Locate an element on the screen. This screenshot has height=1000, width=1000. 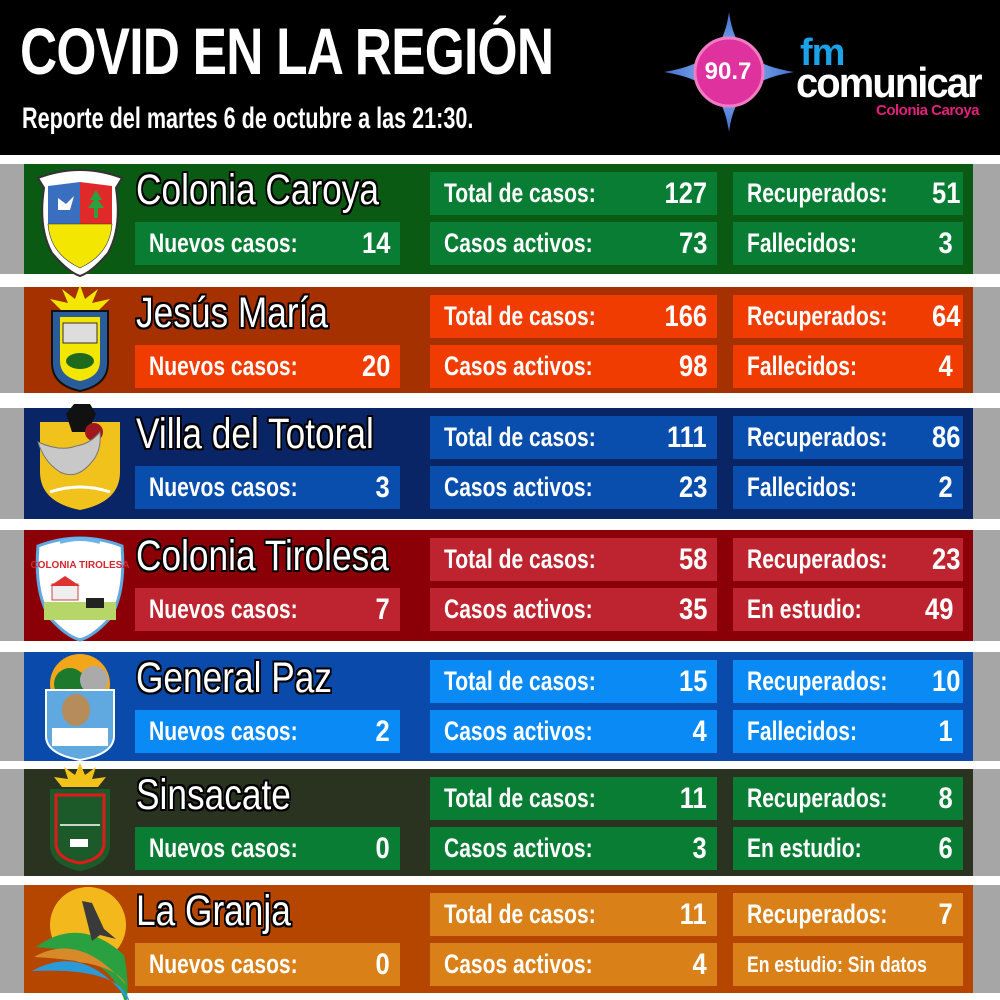
active-cases-box: Casos activos: 4 is located at coordinates (573, 731).